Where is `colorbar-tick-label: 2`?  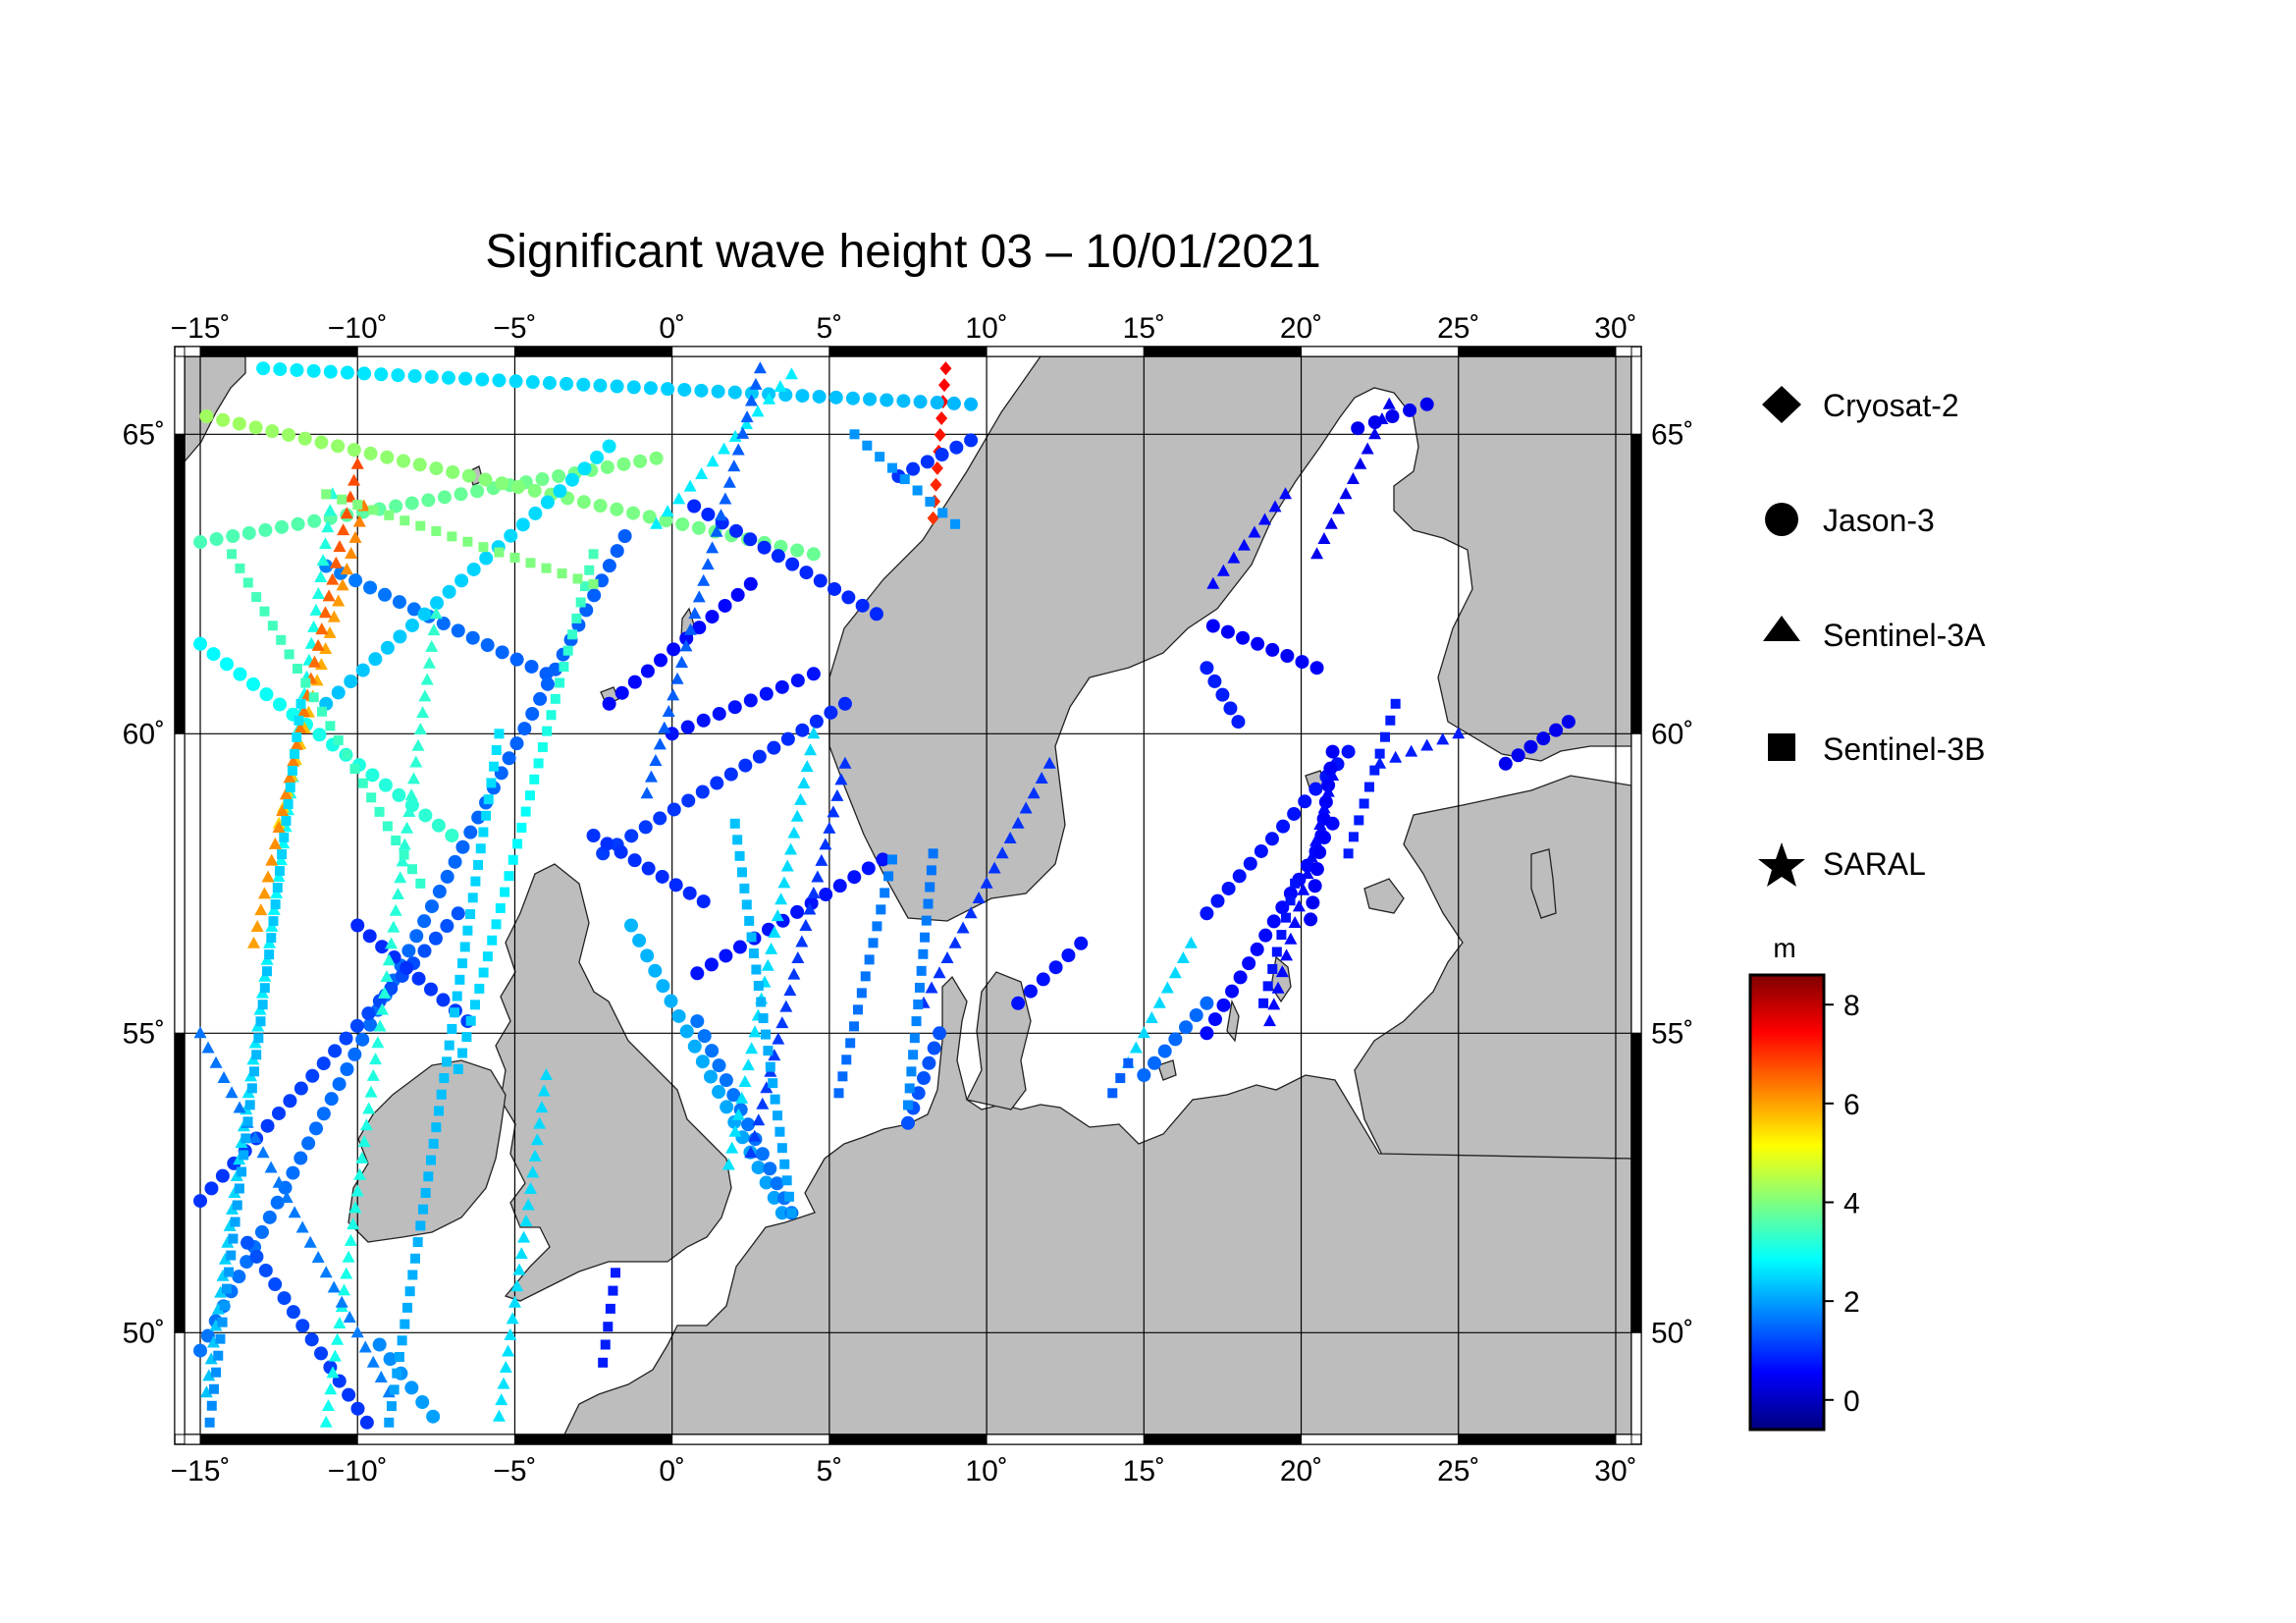 colorbar-tick-label: 2 is located at coordinates (1852, 1302).